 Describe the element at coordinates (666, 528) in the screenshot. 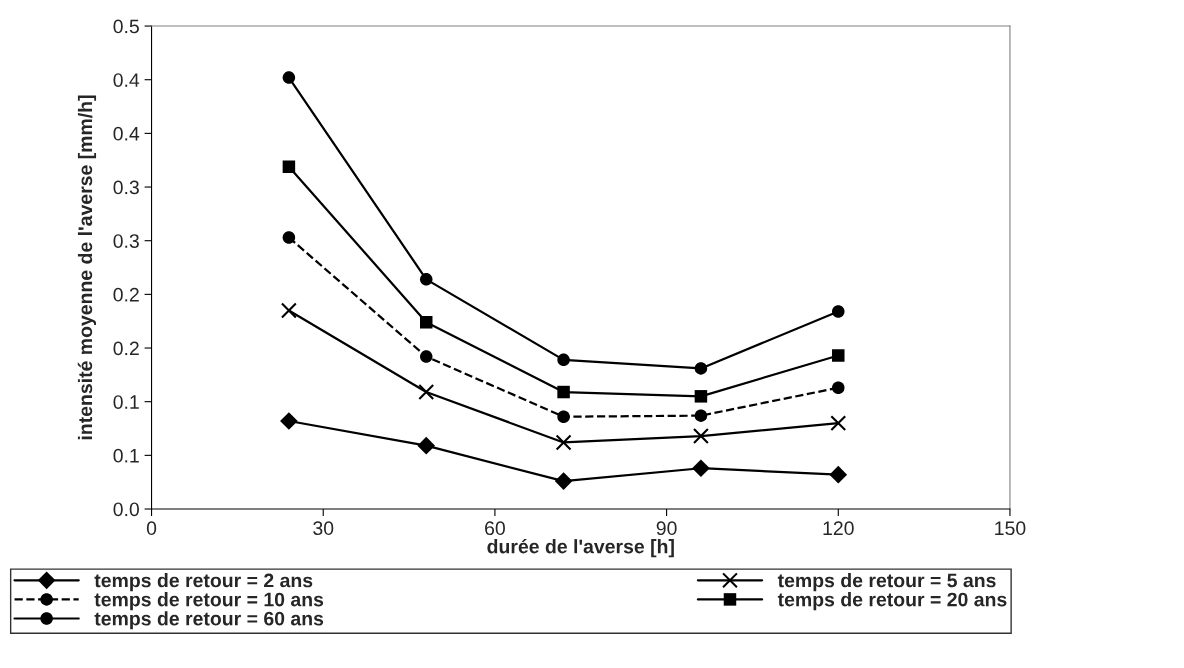

I see `x-tick-label: 90` at that location.